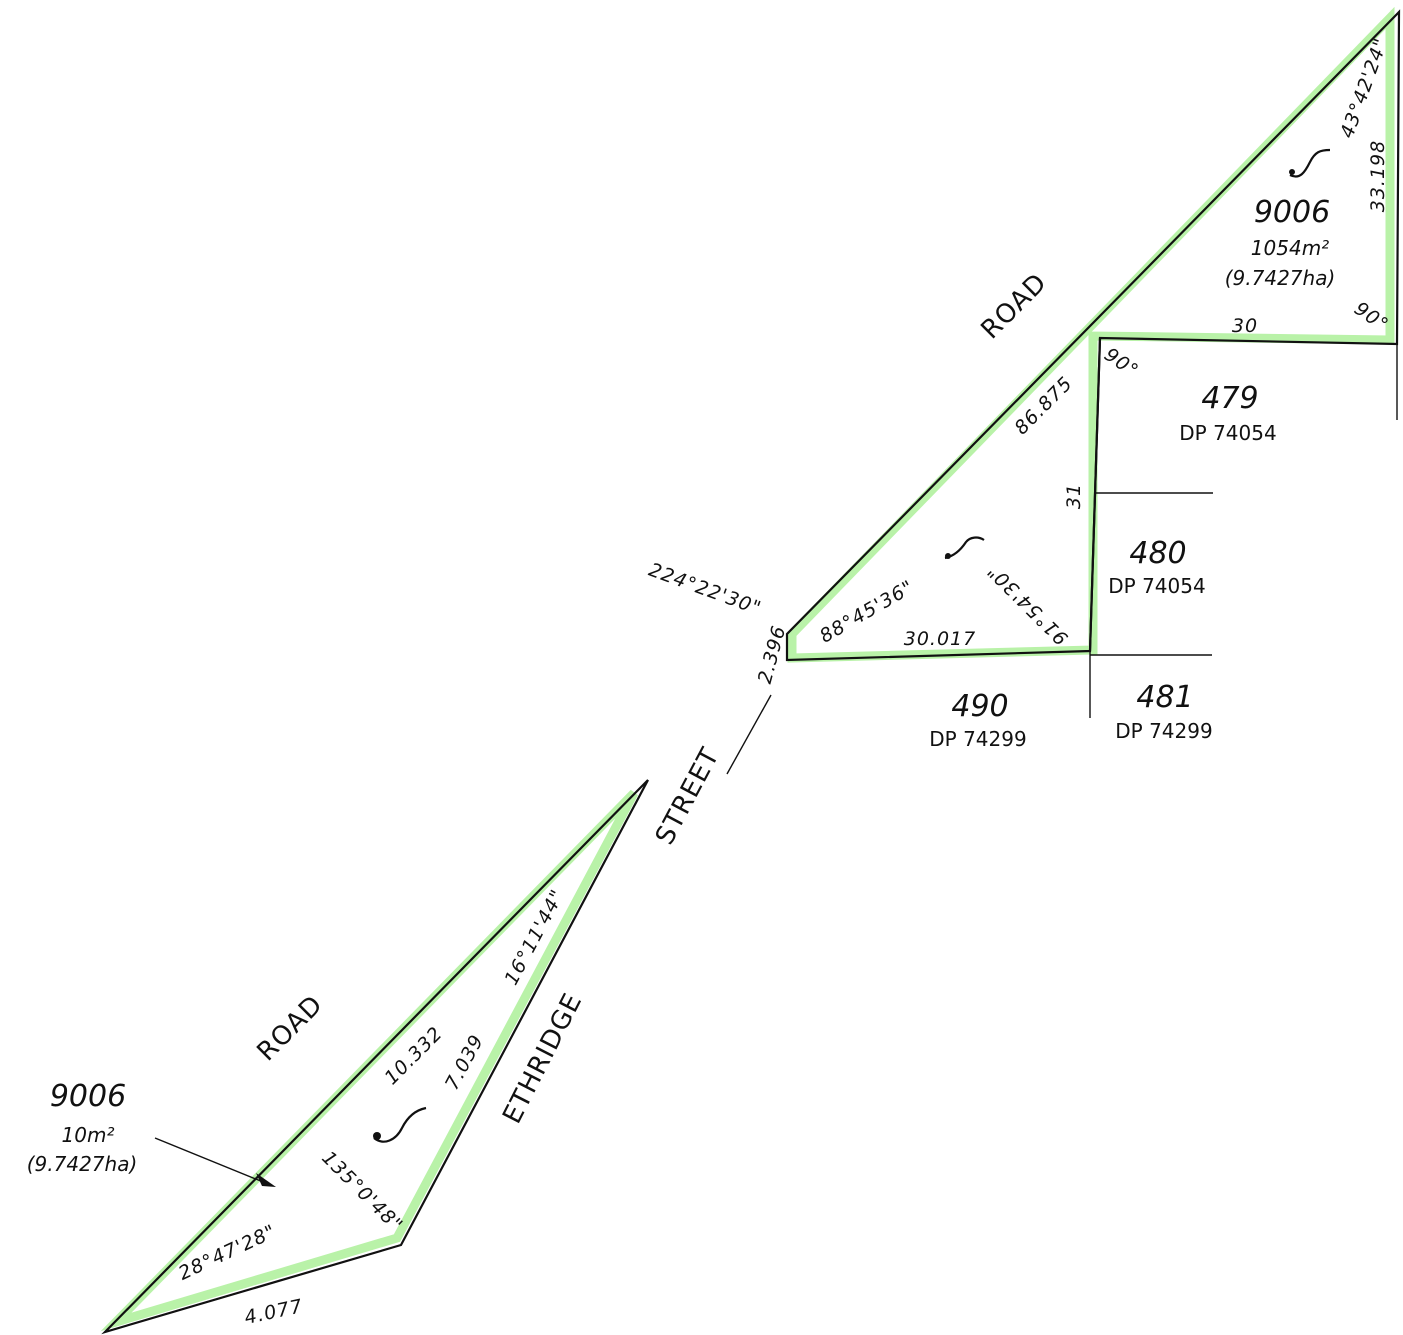 This screenshot has height=1335, width=1403. I want to click on dim-short-side: 31, so click(1074, 496).